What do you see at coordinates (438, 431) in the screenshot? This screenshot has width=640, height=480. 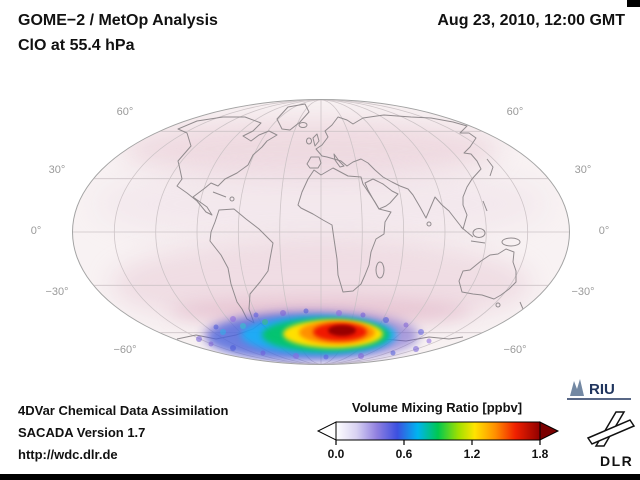 I see `colorbar-gradient` at bounding box center [438, 431].